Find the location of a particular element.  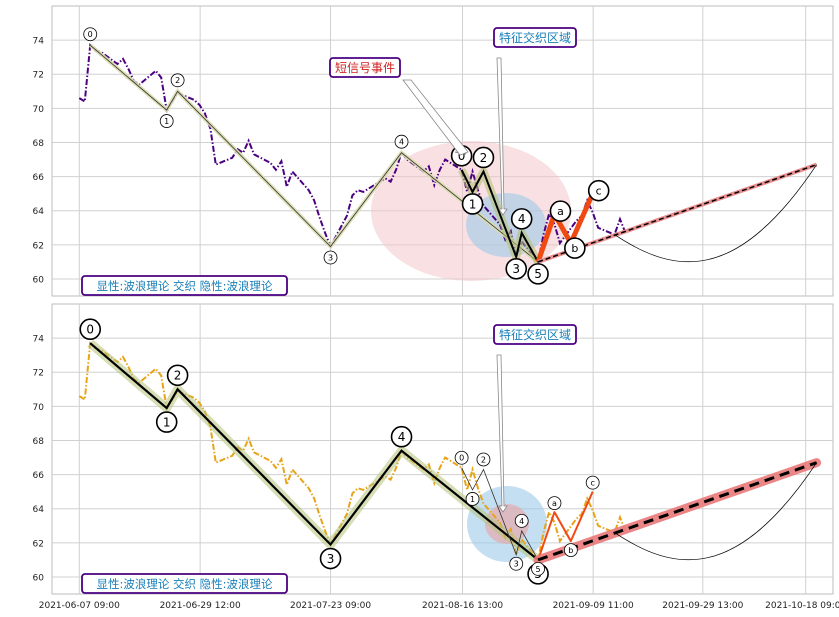

x-tick-label: 2021-08-16 13:00 is located at coordinates (462, 606).